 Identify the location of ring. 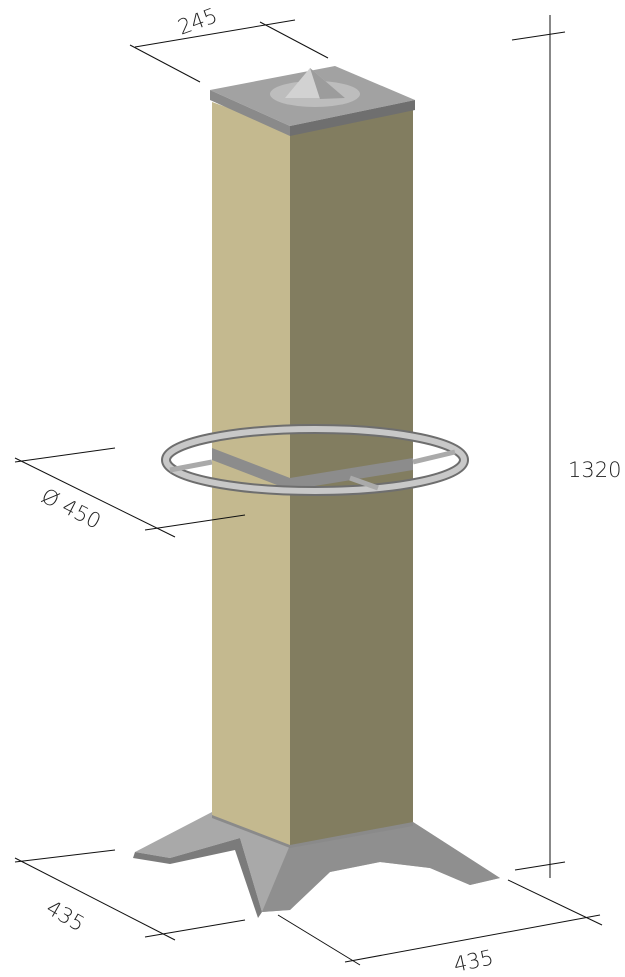
(315, 460).